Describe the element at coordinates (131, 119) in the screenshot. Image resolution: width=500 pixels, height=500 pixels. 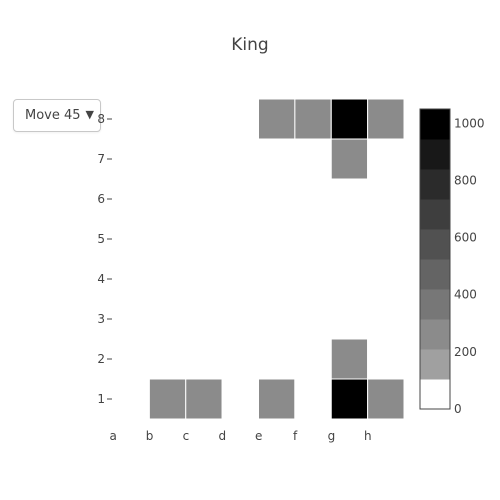
I see `heatmap-cell-a8` at that location.